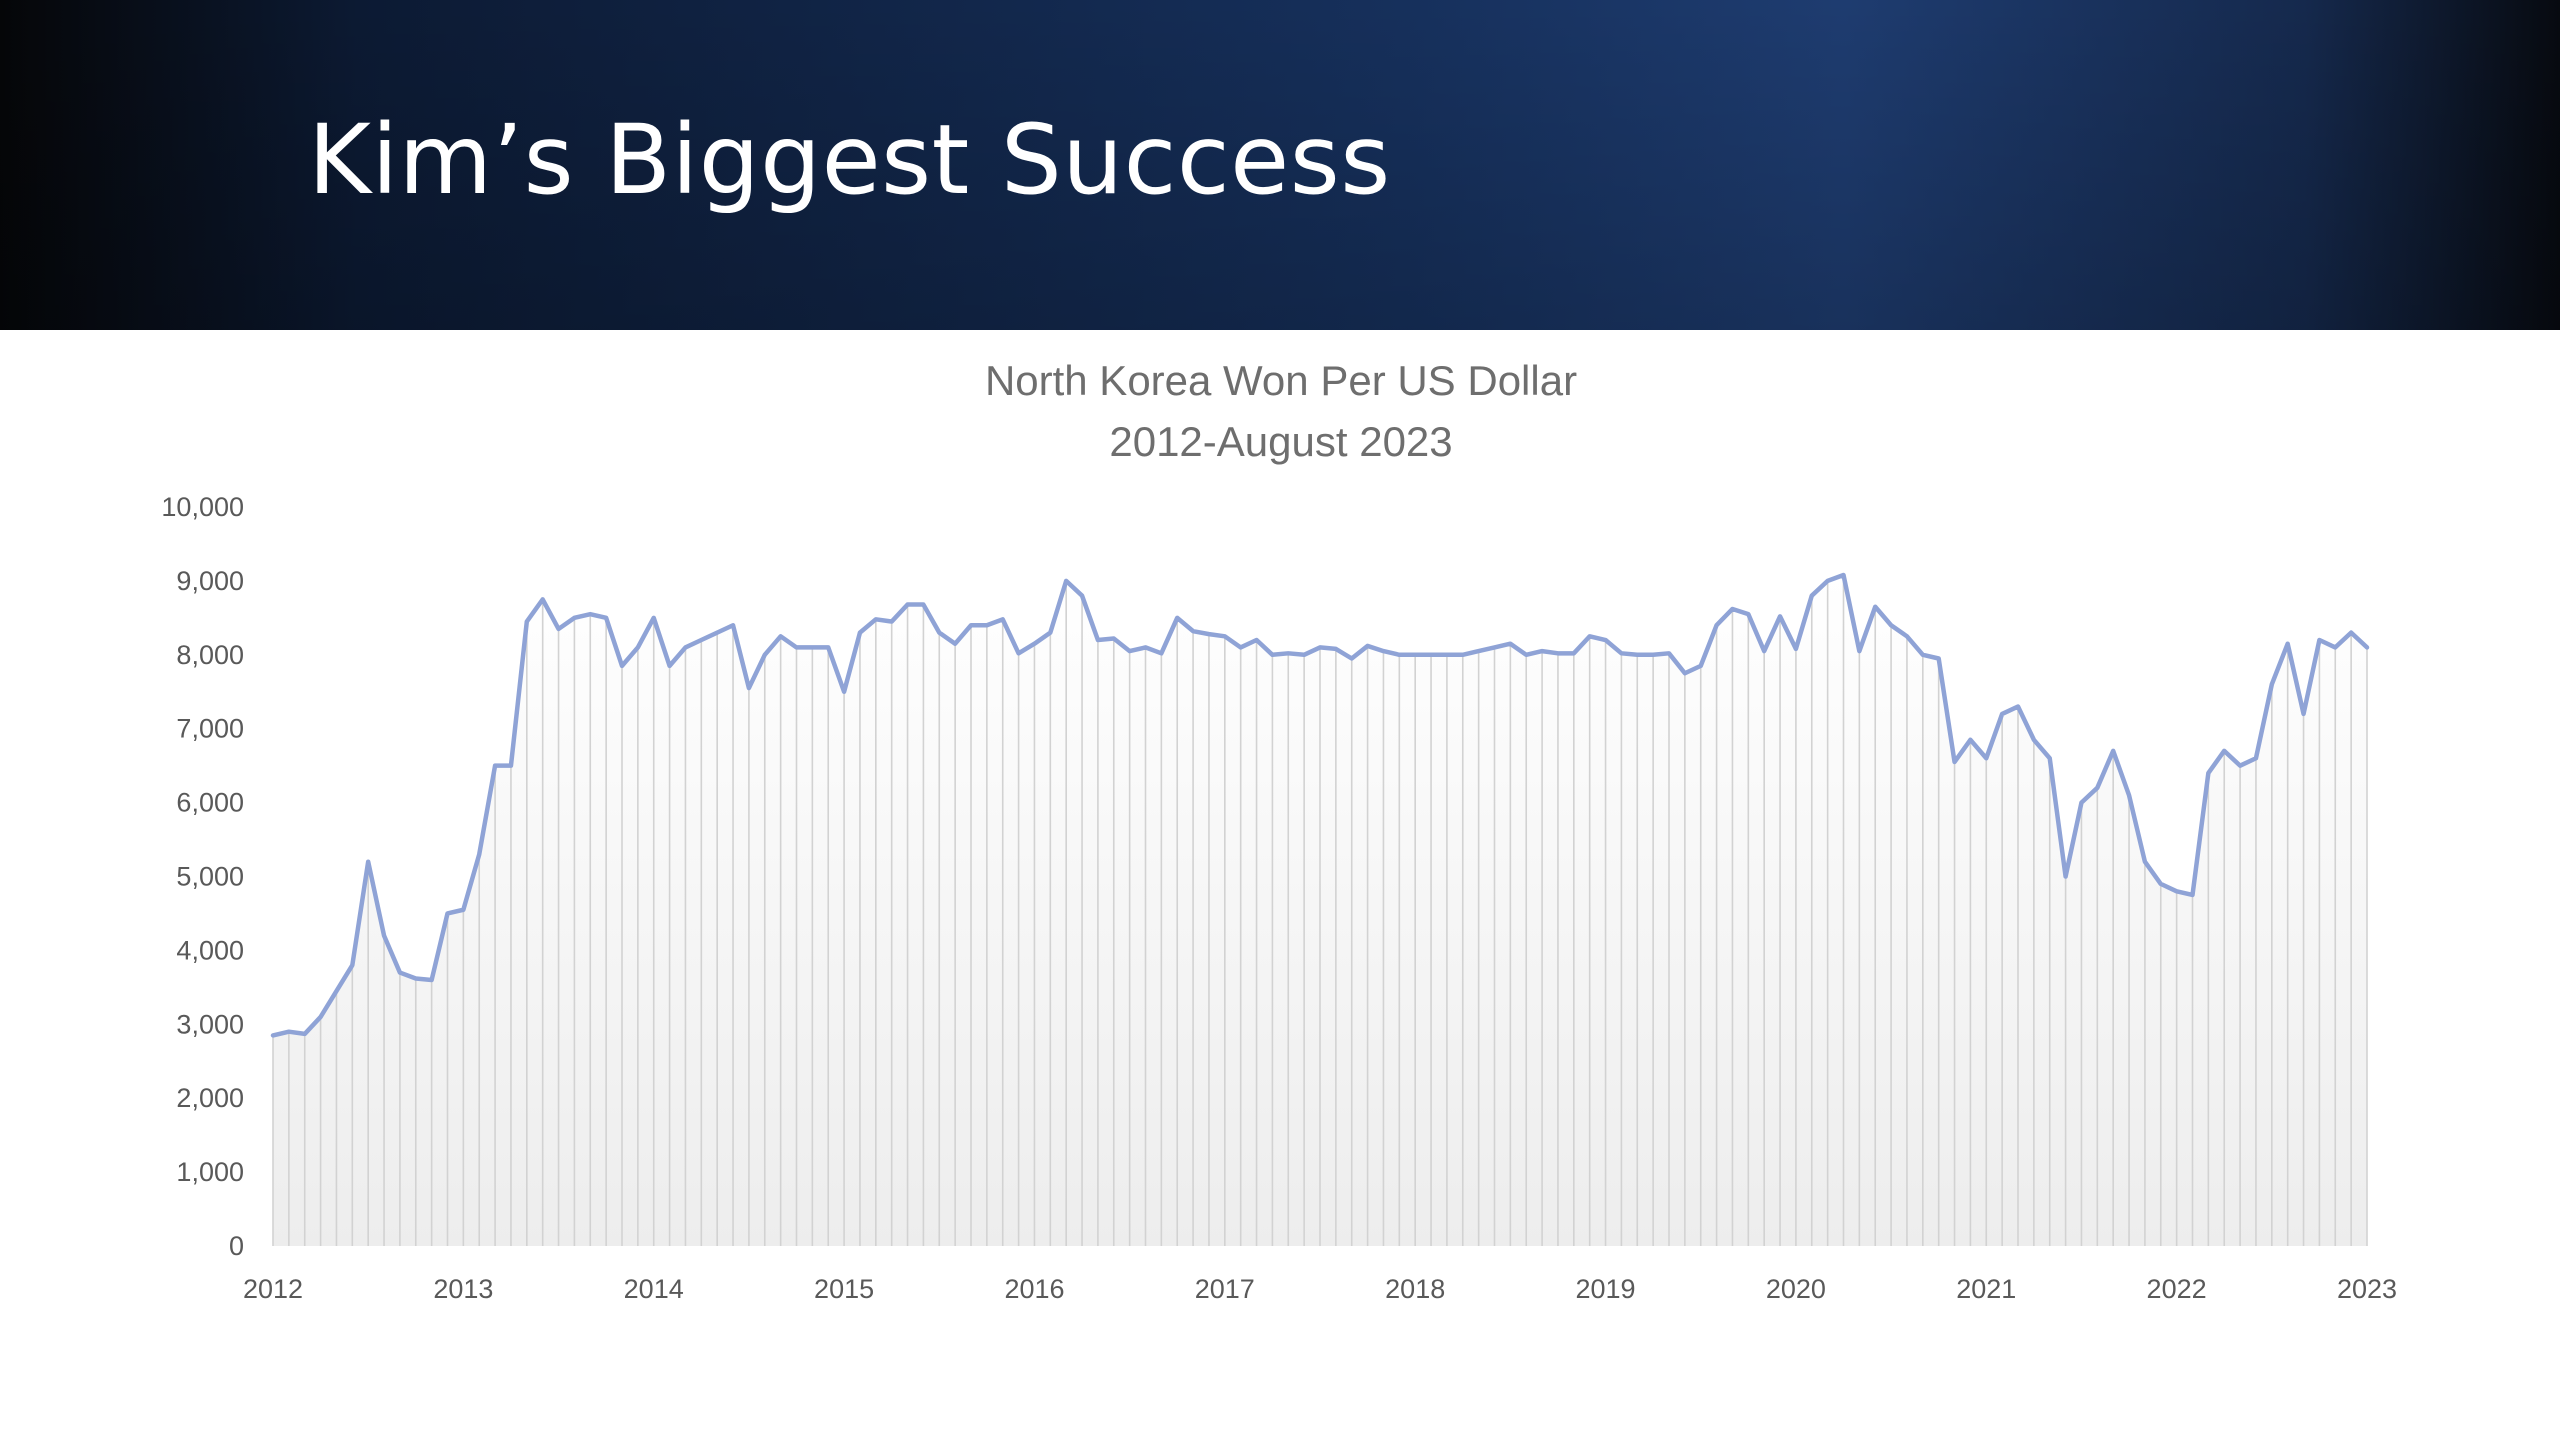  I want to click on x-tick-label: 2013, so click(463, 1289).